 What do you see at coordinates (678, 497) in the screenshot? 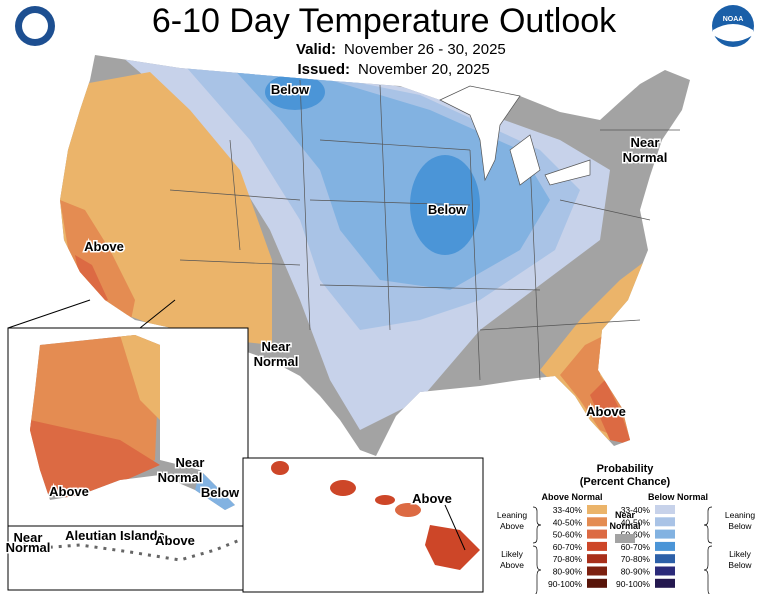
I see `below-header: Below Normal` at bounding box center [678, 497].